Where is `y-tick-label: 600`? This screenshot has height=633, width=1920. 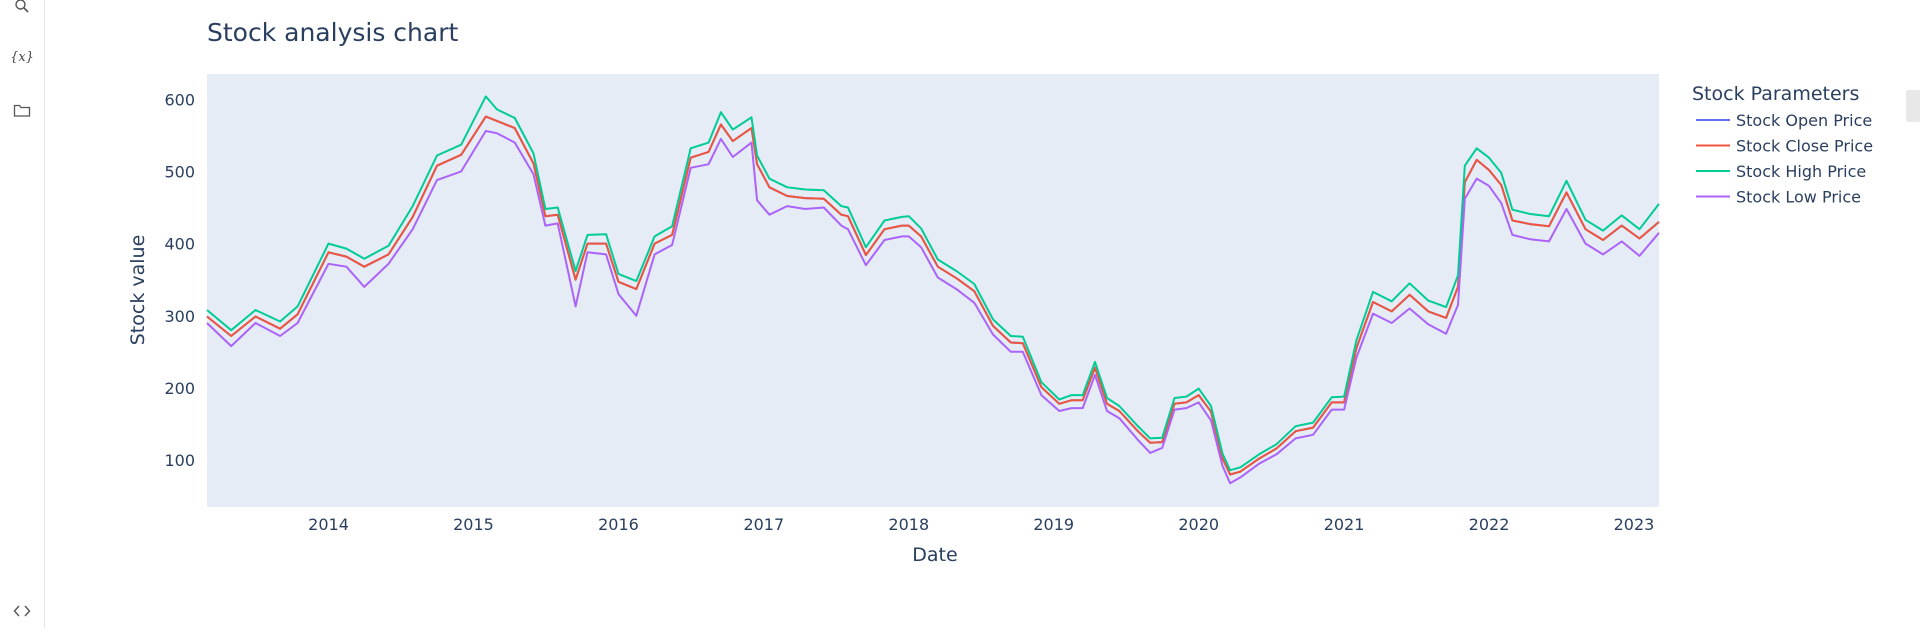
y-tick-label: 600 is located at coordinates (179, 99).